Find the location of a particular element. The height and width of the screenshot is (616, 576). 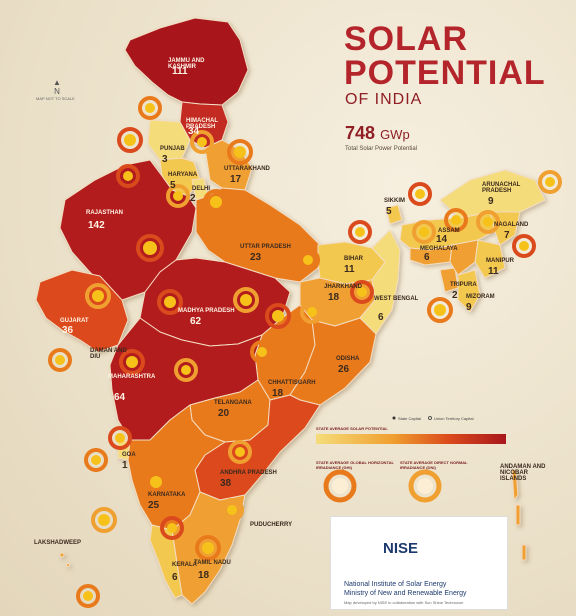

title-line1: SOLAR is located at coordinates (406, 39).